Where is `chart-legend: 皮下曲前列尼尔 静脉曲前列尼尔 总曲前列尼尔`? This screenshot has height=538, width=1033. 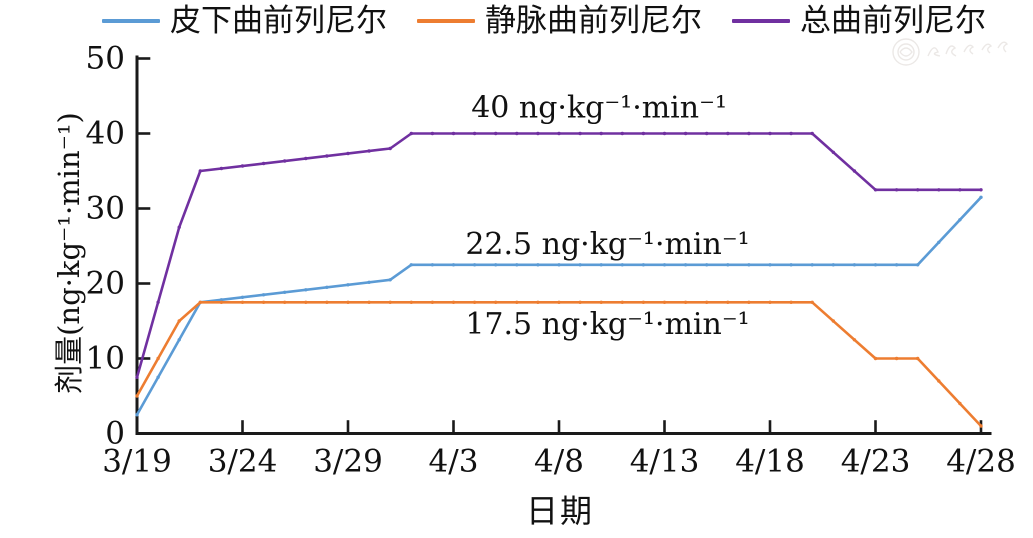
chart-legend: 皮下曲前列尼尔 静脉曲前列尼尔 总曲前列尼尔 is located at coordinates (544, 21).